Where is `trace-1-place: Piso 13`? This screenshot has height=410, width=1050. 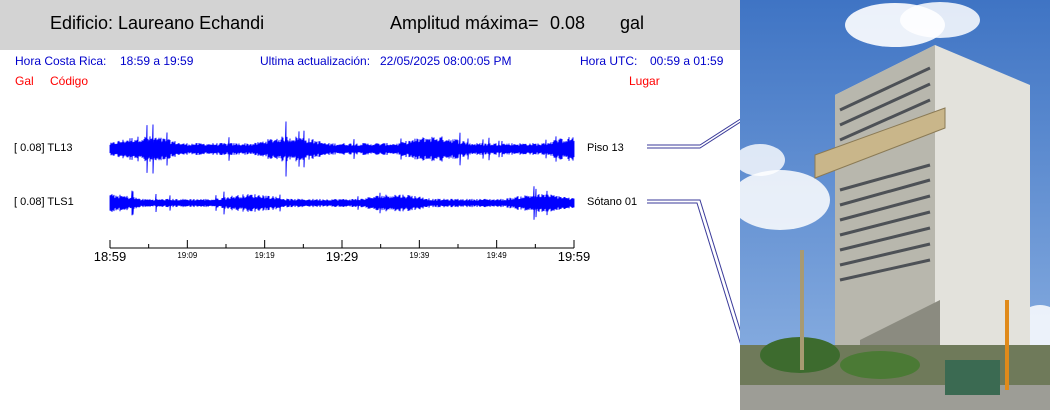
trace-1-place: Piso 13 is located at coordinates (605, 148).